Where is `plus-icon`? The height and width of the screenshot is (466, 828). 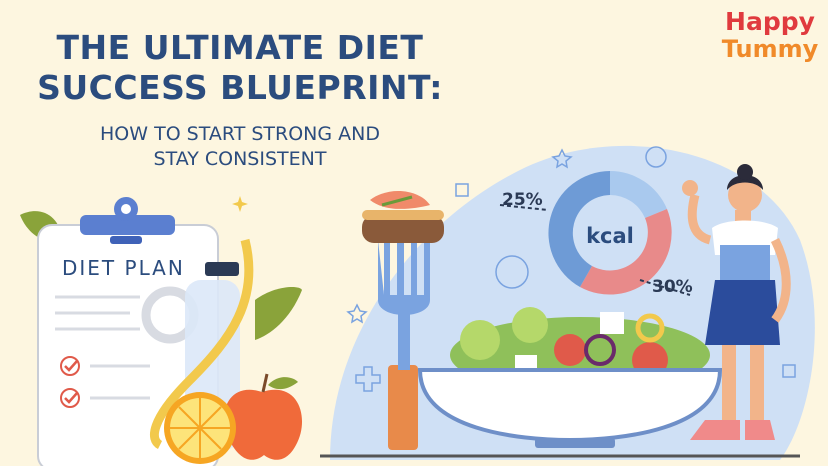
plus-icon is located at coordinates (368, 379).